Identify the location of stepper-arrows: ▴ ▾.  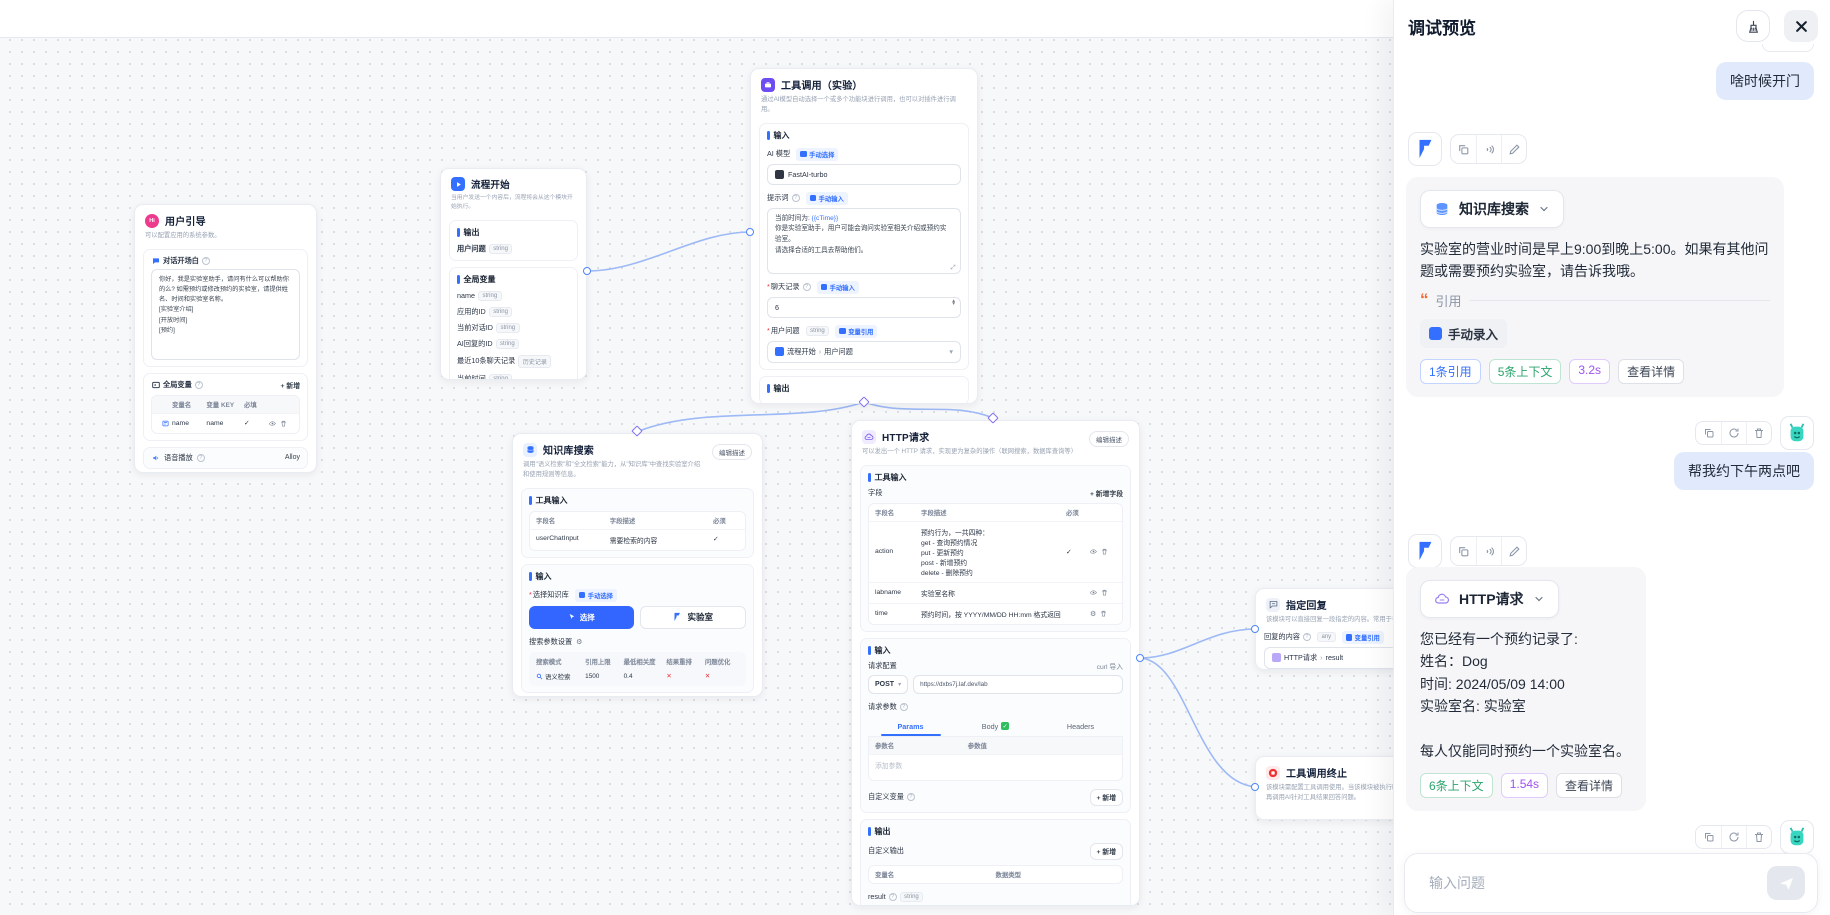
(953, 302).